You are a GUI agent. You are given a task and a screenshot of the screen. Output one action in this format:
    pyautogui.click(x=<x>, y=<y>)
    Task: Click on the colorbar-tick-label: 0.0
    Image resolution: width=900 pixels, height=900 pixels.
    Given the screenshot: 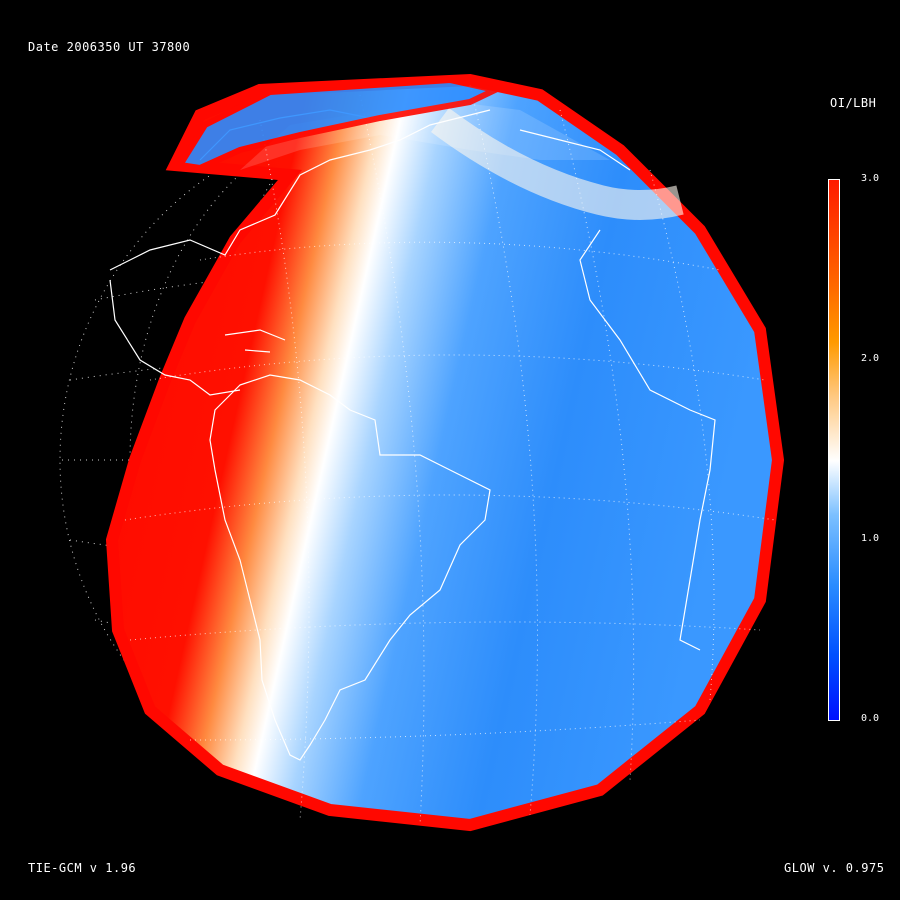 What is the action you would take?
    pyautogui.click(x=870, y=718)
    